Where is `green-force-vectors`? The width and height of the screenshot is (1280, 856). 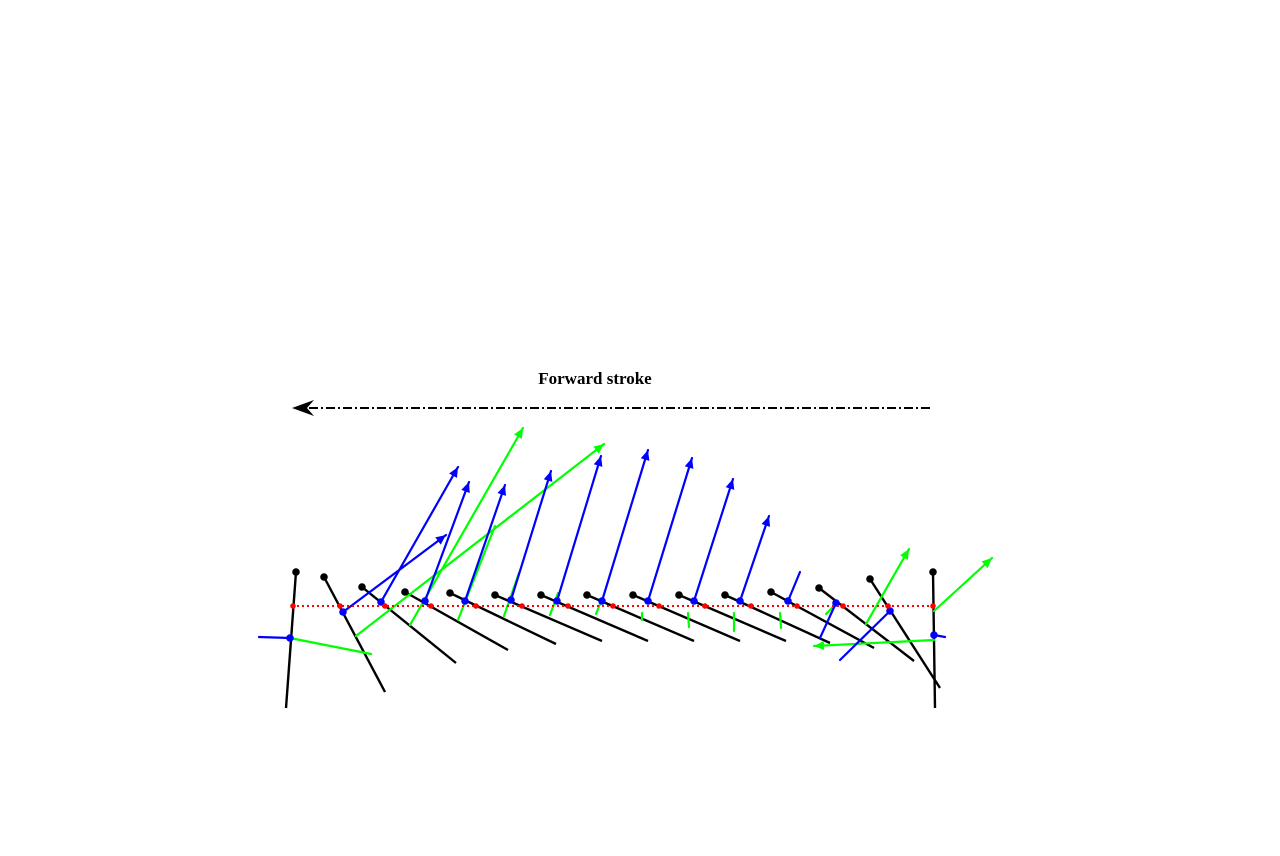
green-force-vectors is located at coordinates (641, 541).